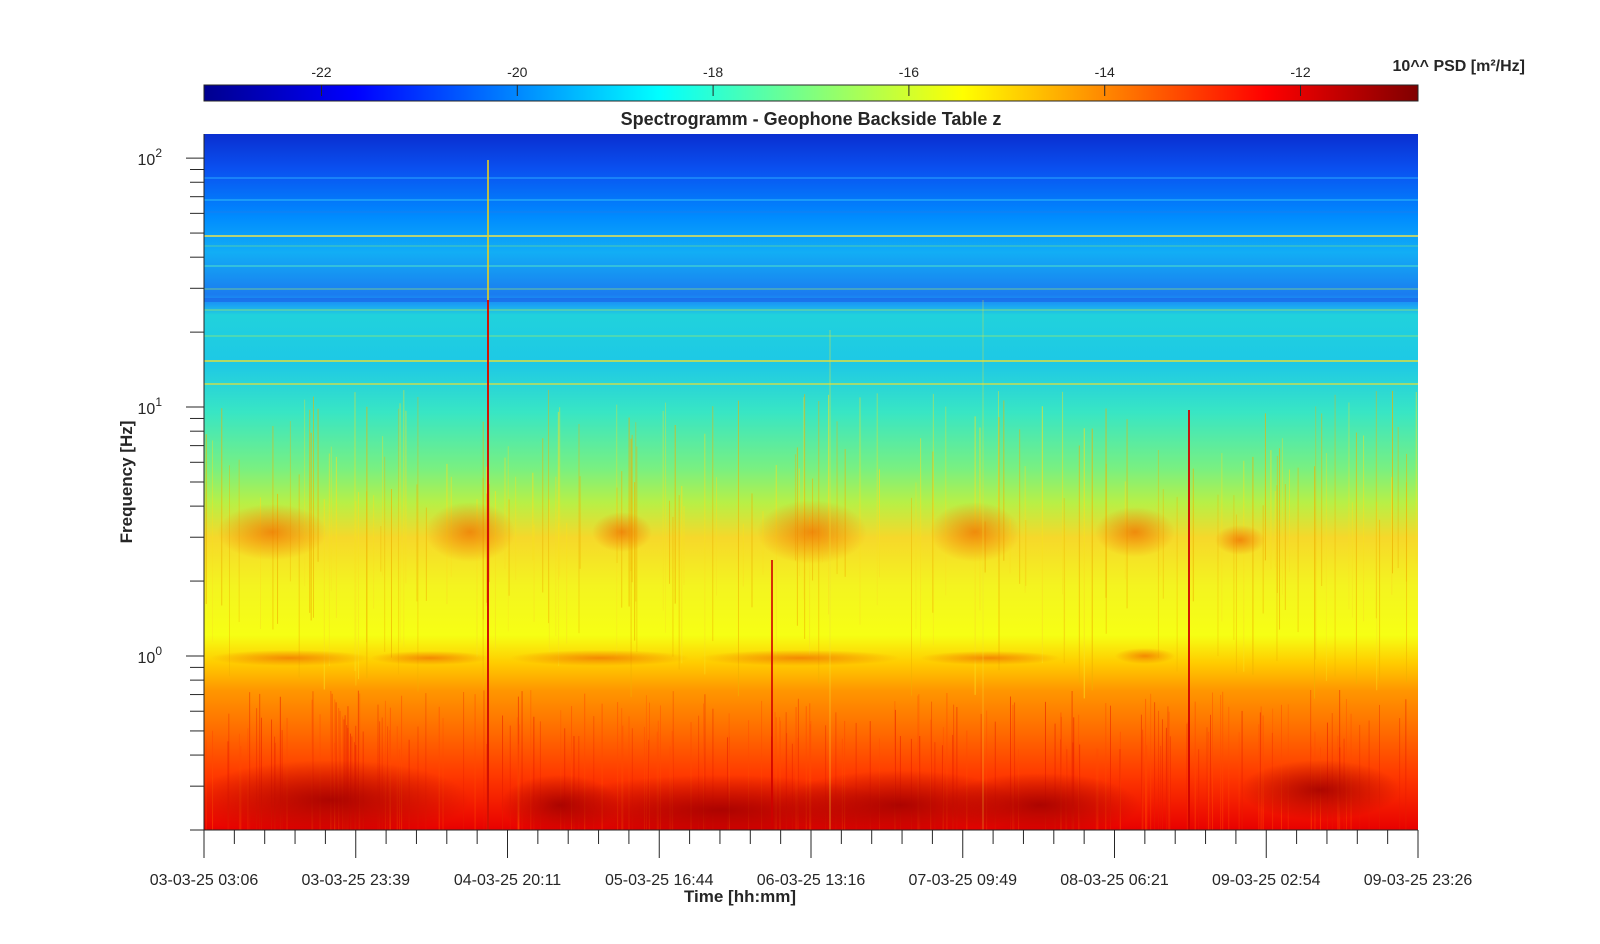 This screenshot has height=944, width=1600. I want to click on x-tick-label: 09-03-25 23:26, so click(1418, 880).